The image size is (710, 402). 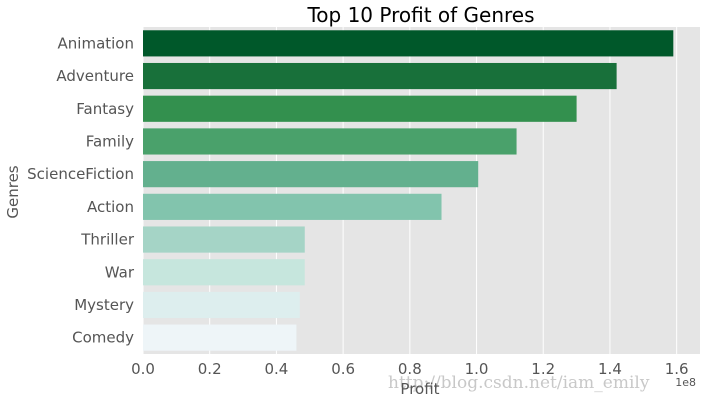 What do you see at coordinates (143, 369) in the screenshot?
I see `x-tick-label: 0.0` at bounding box center [143, 369].